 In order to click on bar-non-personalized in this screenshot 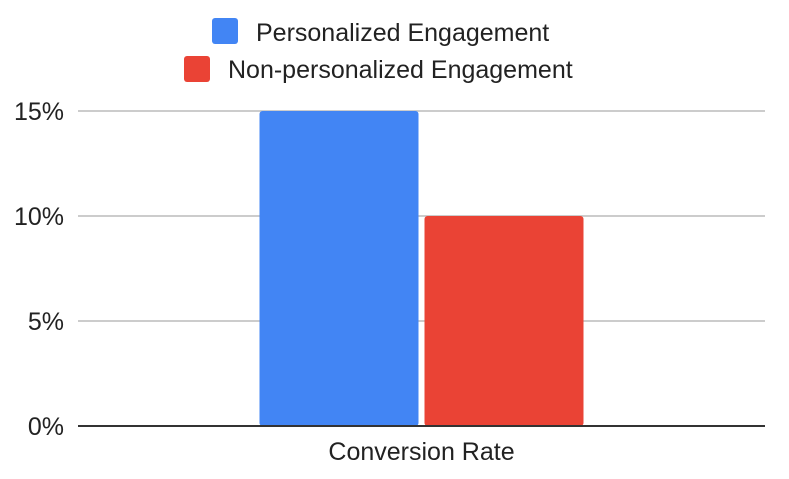, I will do `click(504, 321)`.